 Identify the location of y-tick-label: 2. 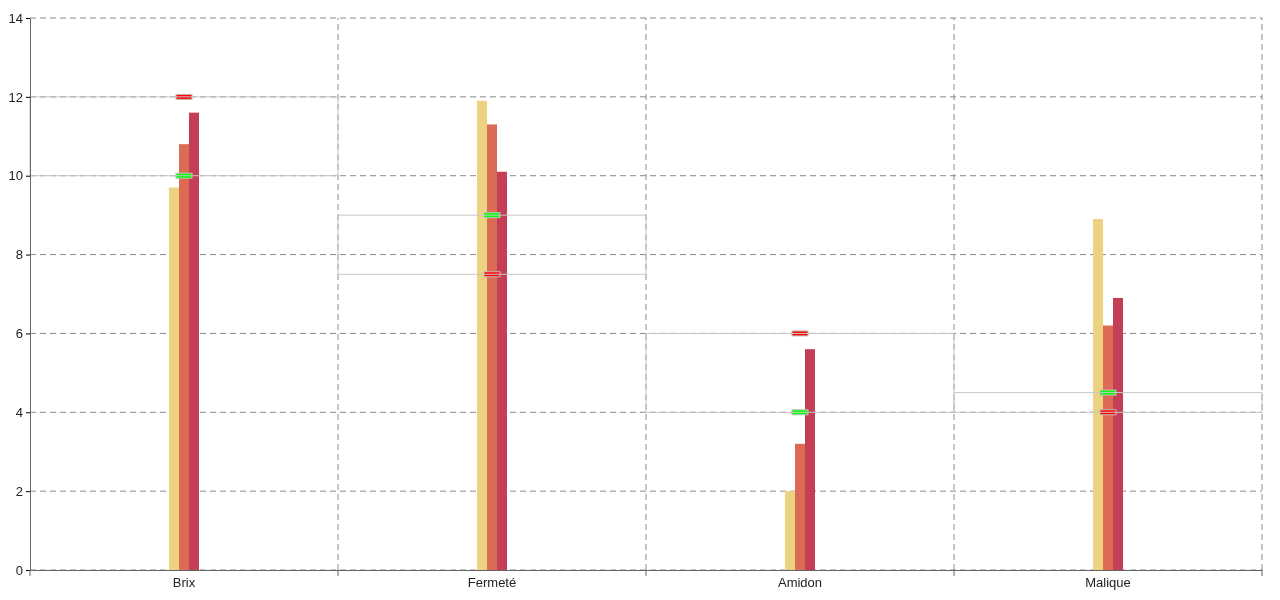
(19, 491).